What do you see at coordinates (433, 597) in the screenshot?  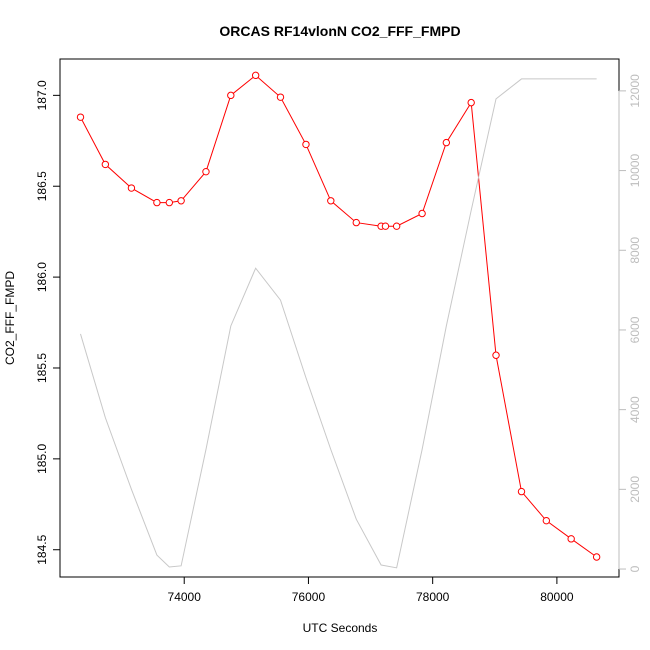 I see `x-tick-label-2: 78000` at bounding box center [433, 597].